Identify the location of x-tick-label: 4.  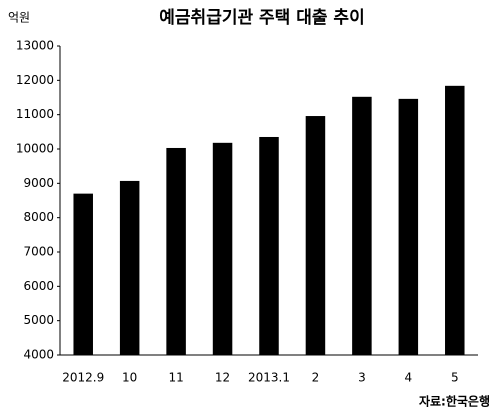
(409, 378).